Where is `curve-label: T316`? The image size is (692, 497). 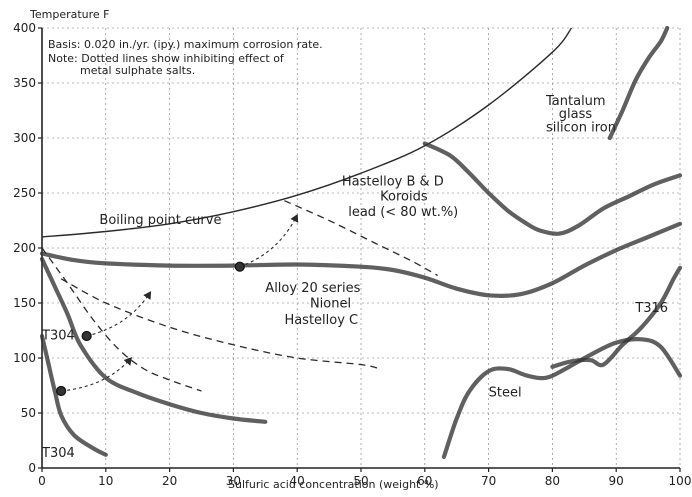
curve-label: T316 is located at coordinates (651, 308).